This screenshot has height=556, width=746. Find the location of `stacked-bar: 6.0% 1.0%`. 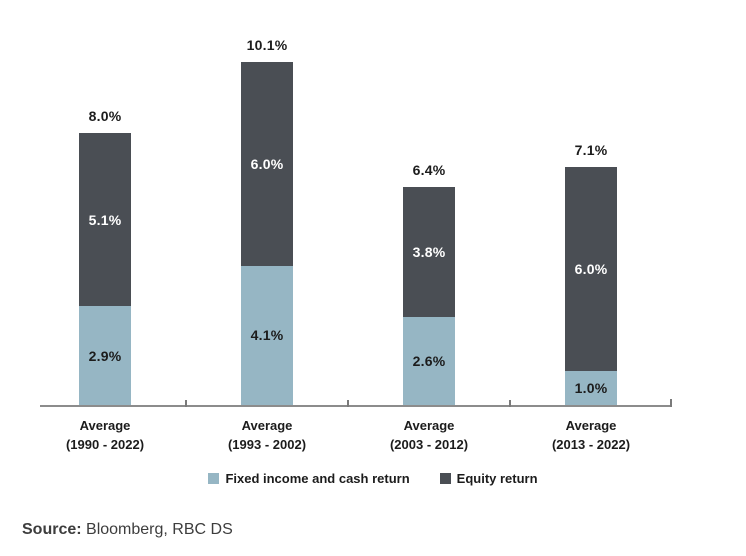

stacked-bar: 6.0% 1.0% is located at coordinates (591, 286).